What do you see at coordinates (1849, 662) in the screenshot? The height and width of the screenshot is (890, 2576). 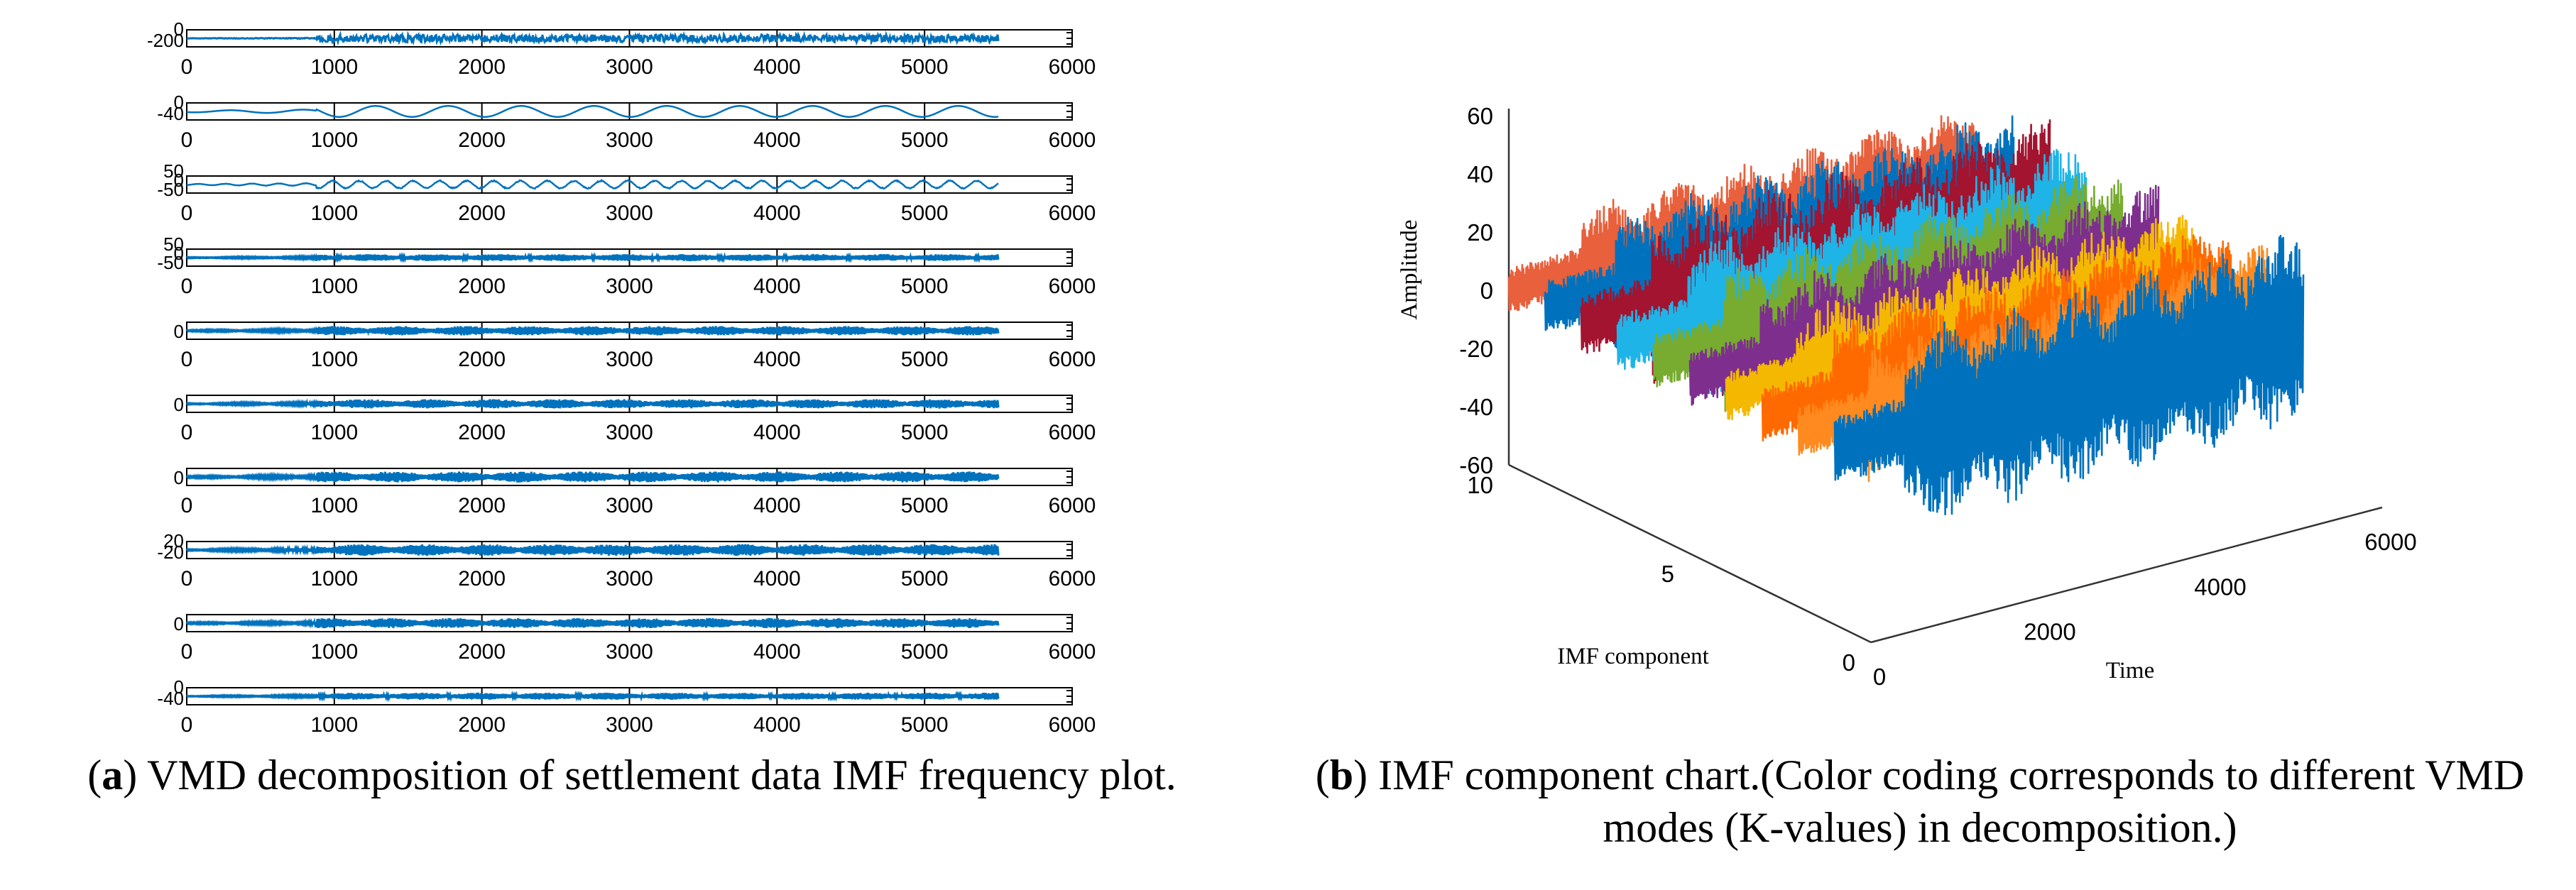 I see `component-tick-label: 0` at bounding box center [1849, 662].